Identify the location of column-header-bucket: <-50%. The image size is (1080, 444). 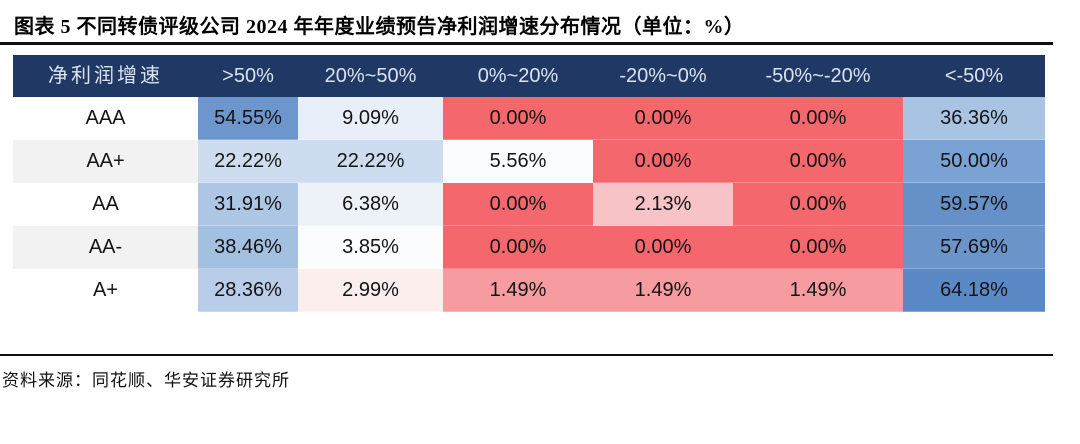
(974, 76).